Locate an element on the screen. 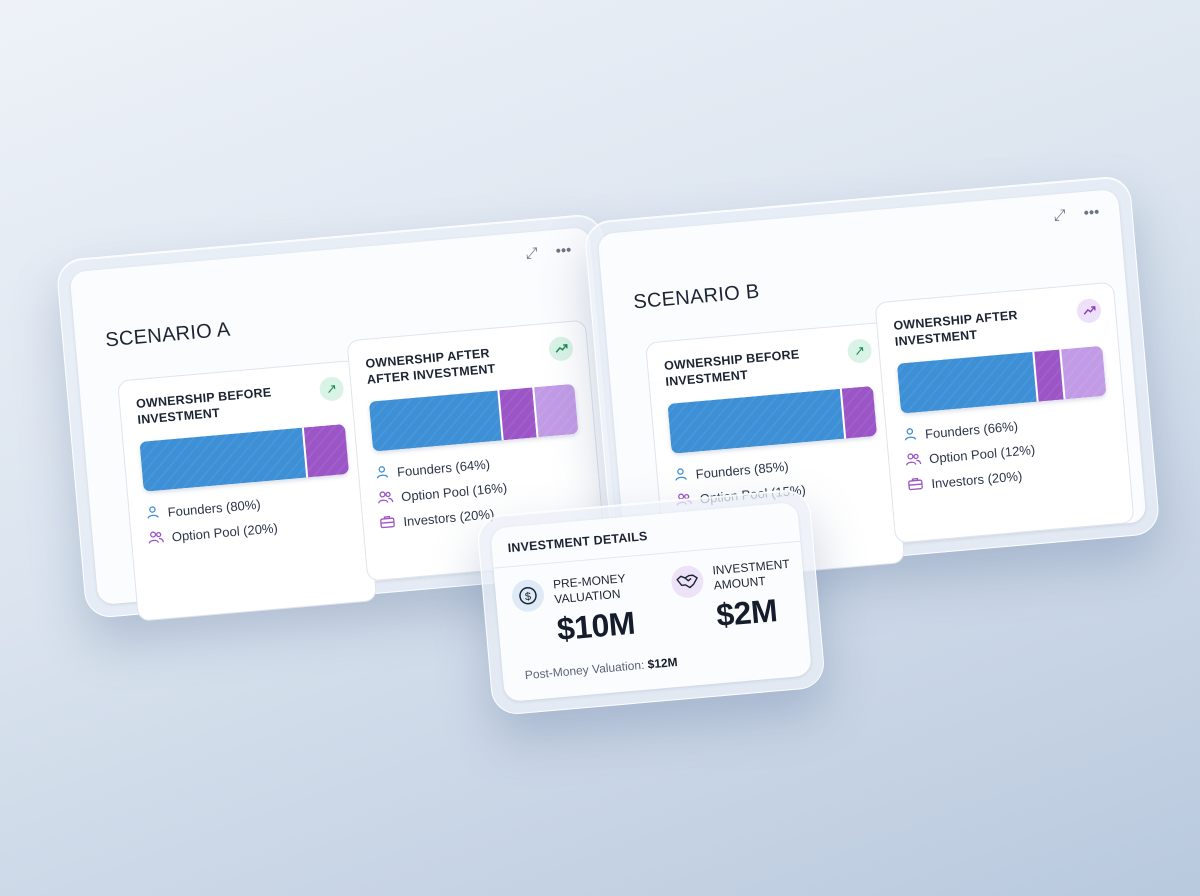 This screenshot has width=1200, height=896. investment-amount-value: $2M is located at coordinates (746, 613).